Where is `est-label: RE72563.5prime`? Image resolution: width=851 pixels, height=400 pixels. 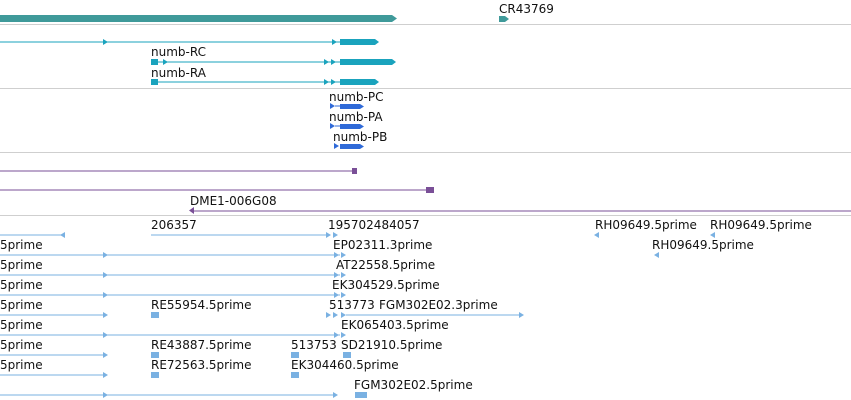
est-label: RE72563.5prime is located at coordinates (201, 365).